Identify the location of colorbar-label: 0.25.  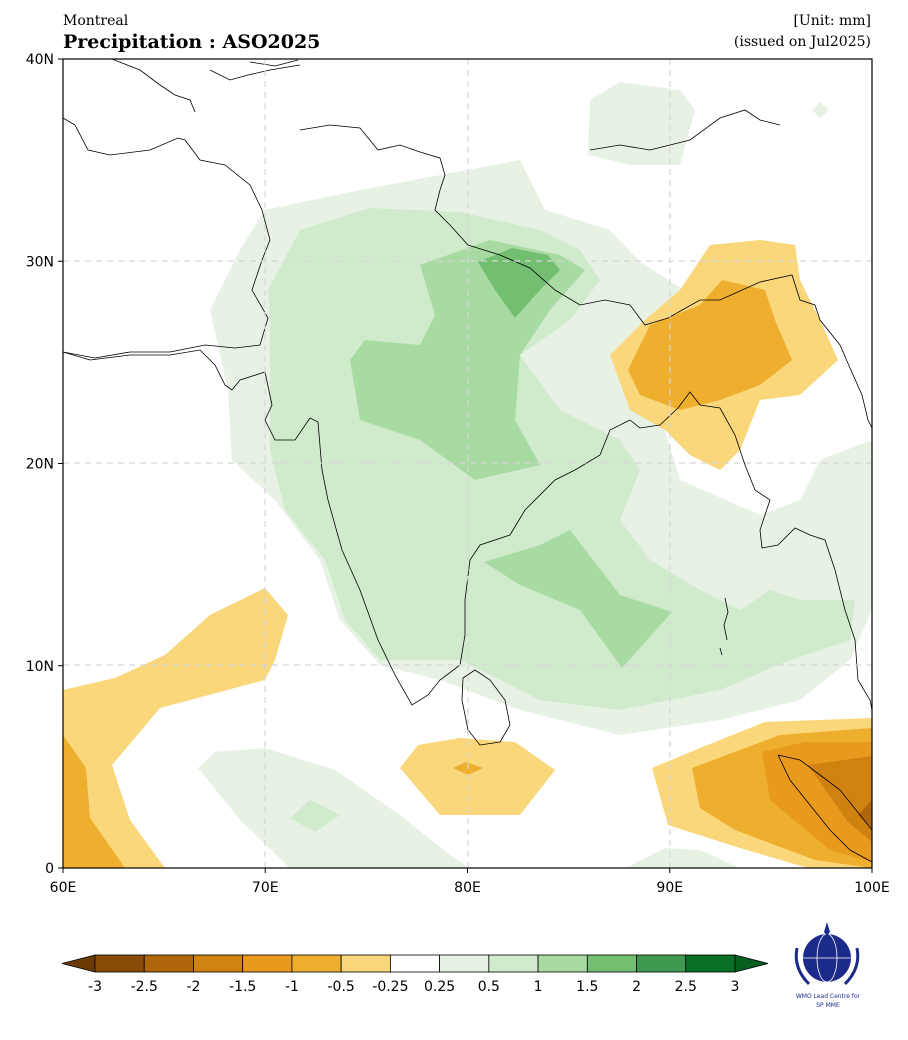
(439, 987).